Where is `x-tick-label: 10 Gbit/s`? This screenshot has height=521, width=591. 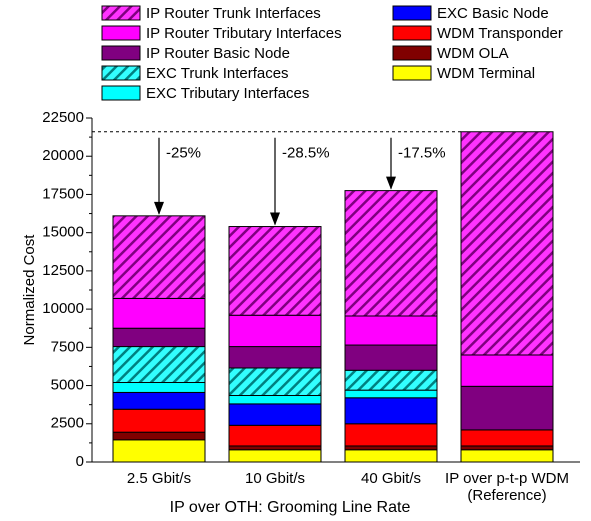 x-tick-label: 10 Gbit/s is located at coordinates (275, 478).